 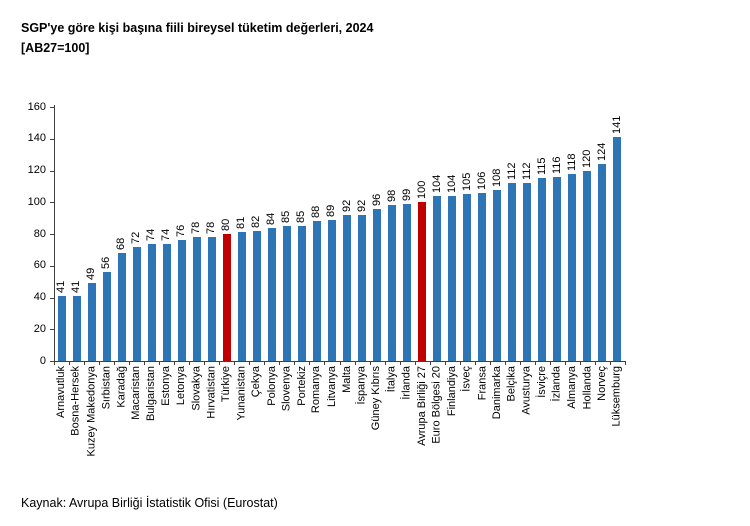 What do you see at coordinates (39, 328) in the screenshot?
I see `y-tick-label: 20` at bounding box center [39, 328].